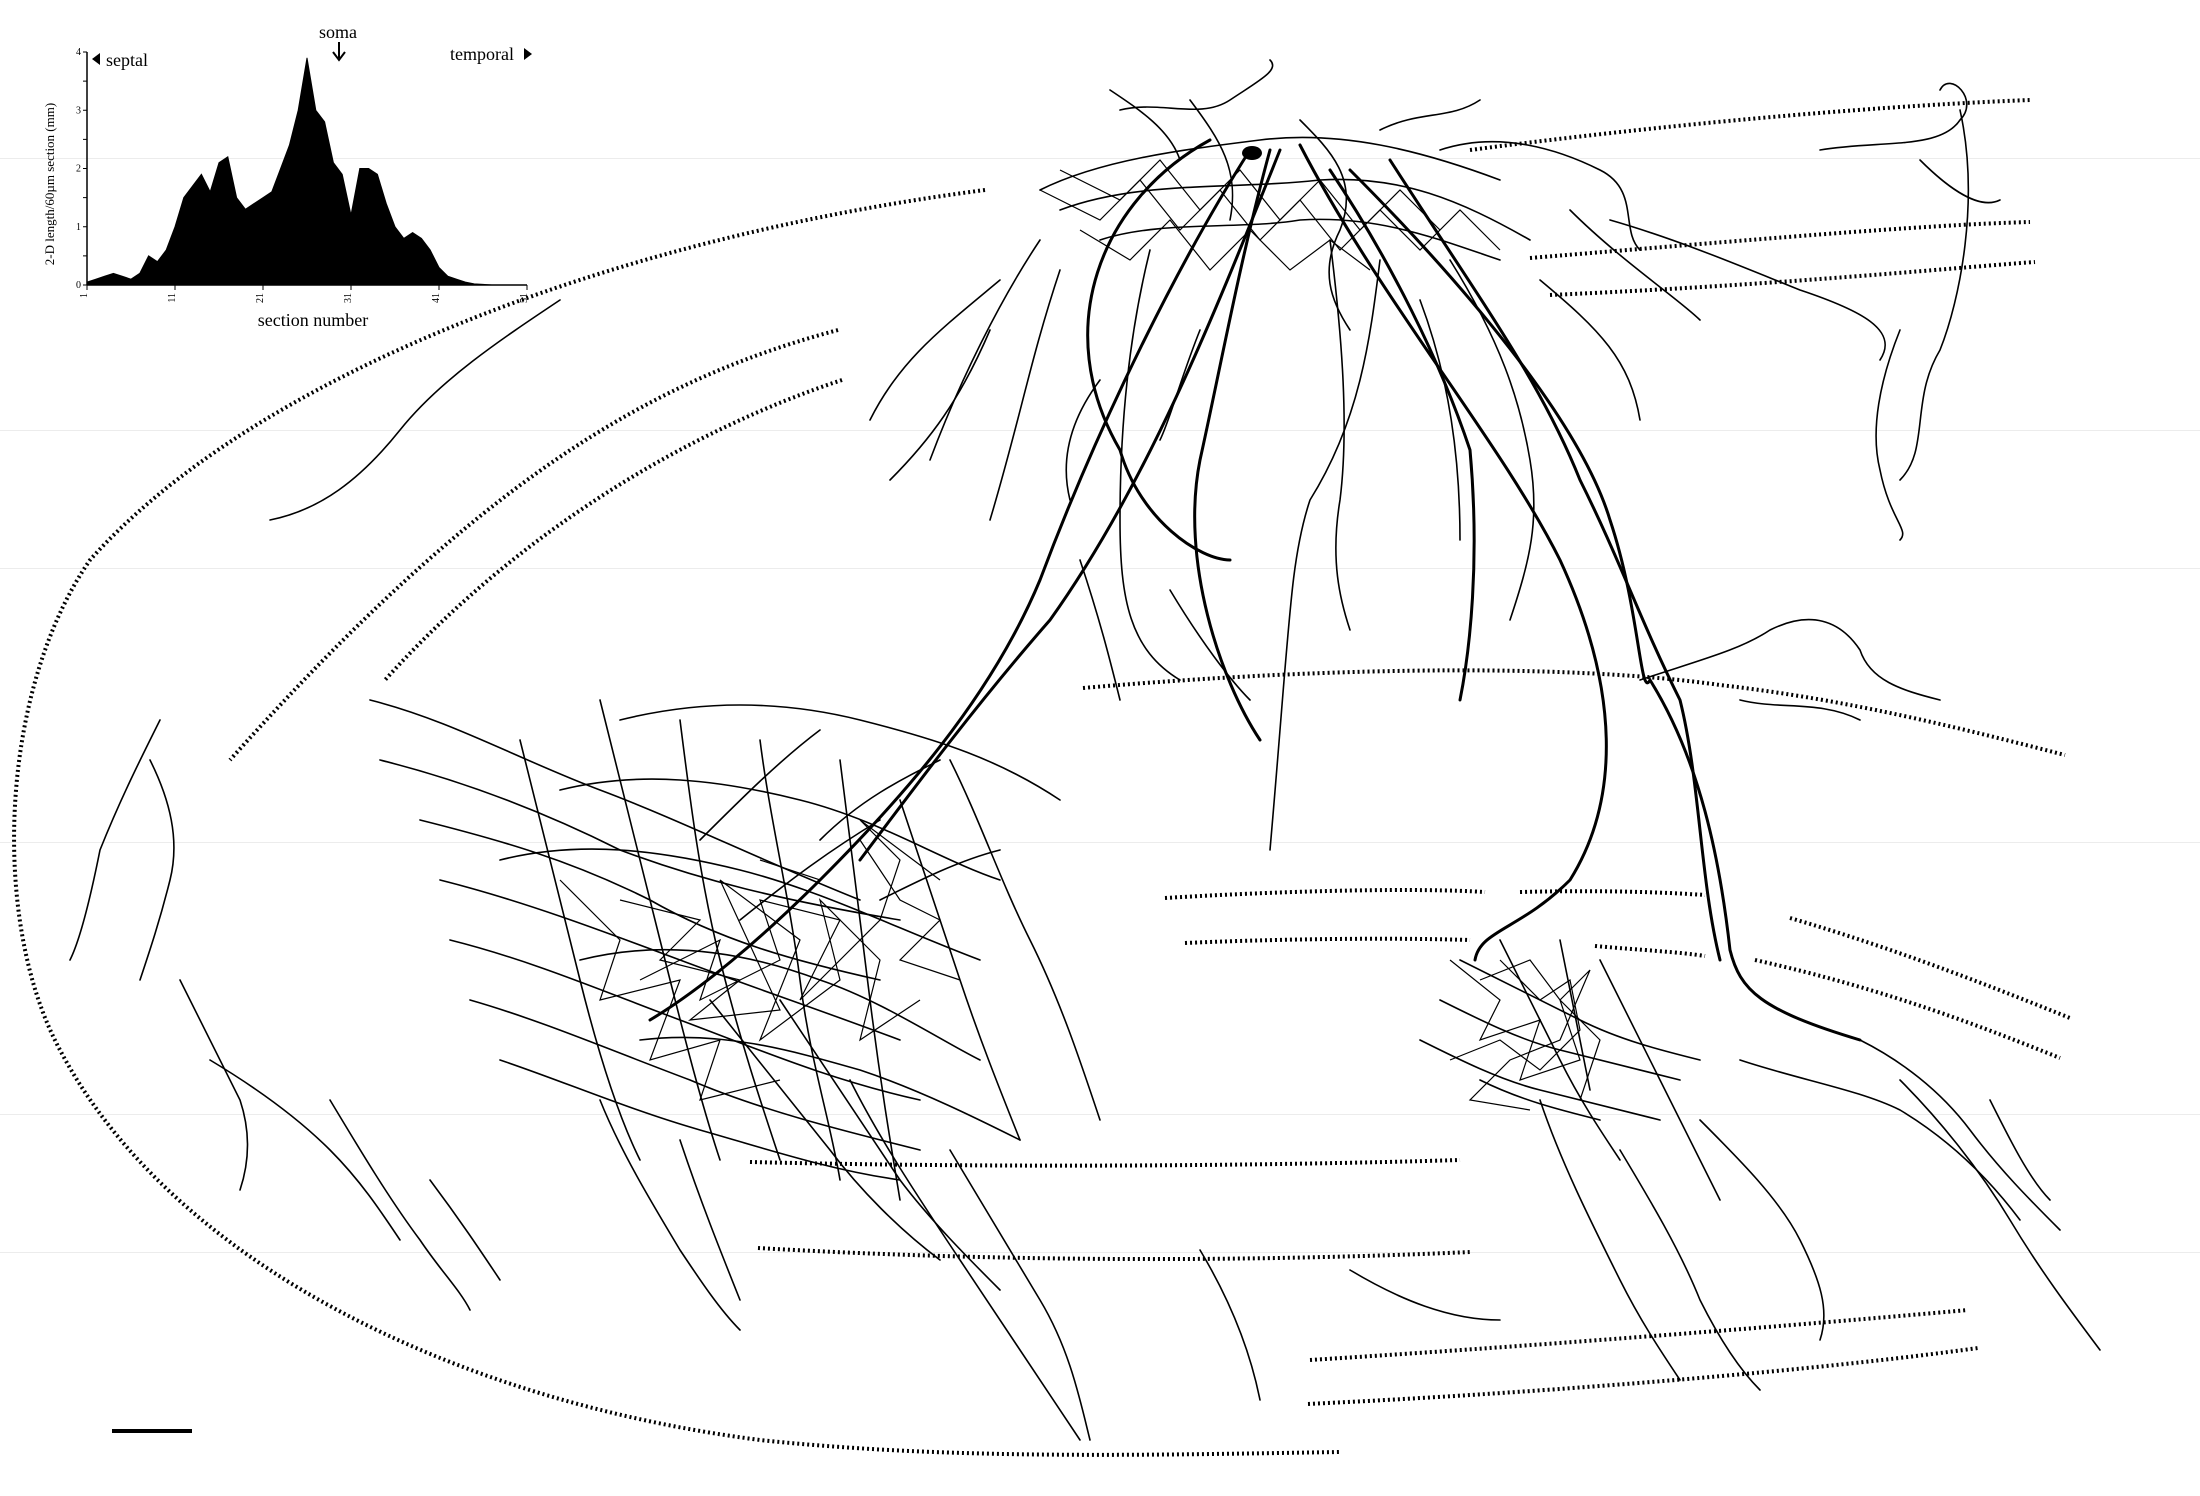 This screenshot has height=1496, width=2200. I want to click on y-tick-label: 4, so click(78, 52).